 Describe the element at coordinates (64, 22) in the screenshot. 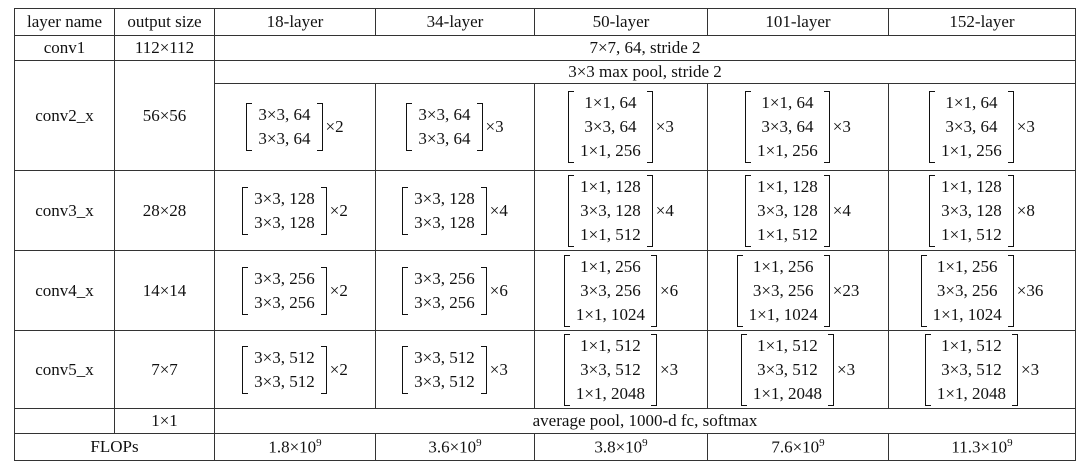

I see `header-cell: layer name` at that location.